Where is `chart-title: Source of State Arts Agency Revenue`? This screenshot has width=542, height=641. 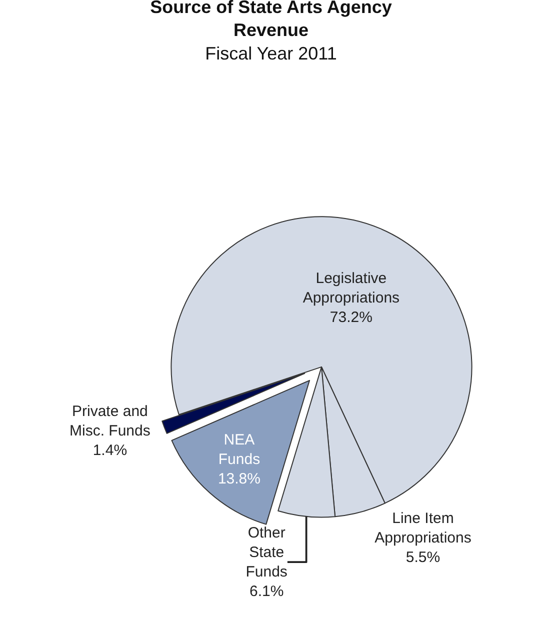 chart-title: Source of State Arts Agency Revenue is located at coordinates (271, 20).